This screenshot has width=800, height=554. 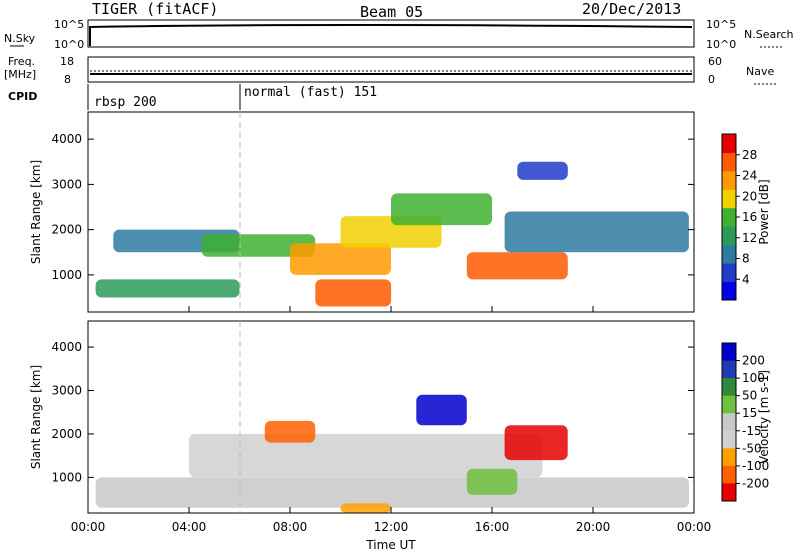 What do you see at coordinates (753, 378) in the screenshot?
I see `velocity-colorbar-tick-label: 100` at bounding box center [753, 378].